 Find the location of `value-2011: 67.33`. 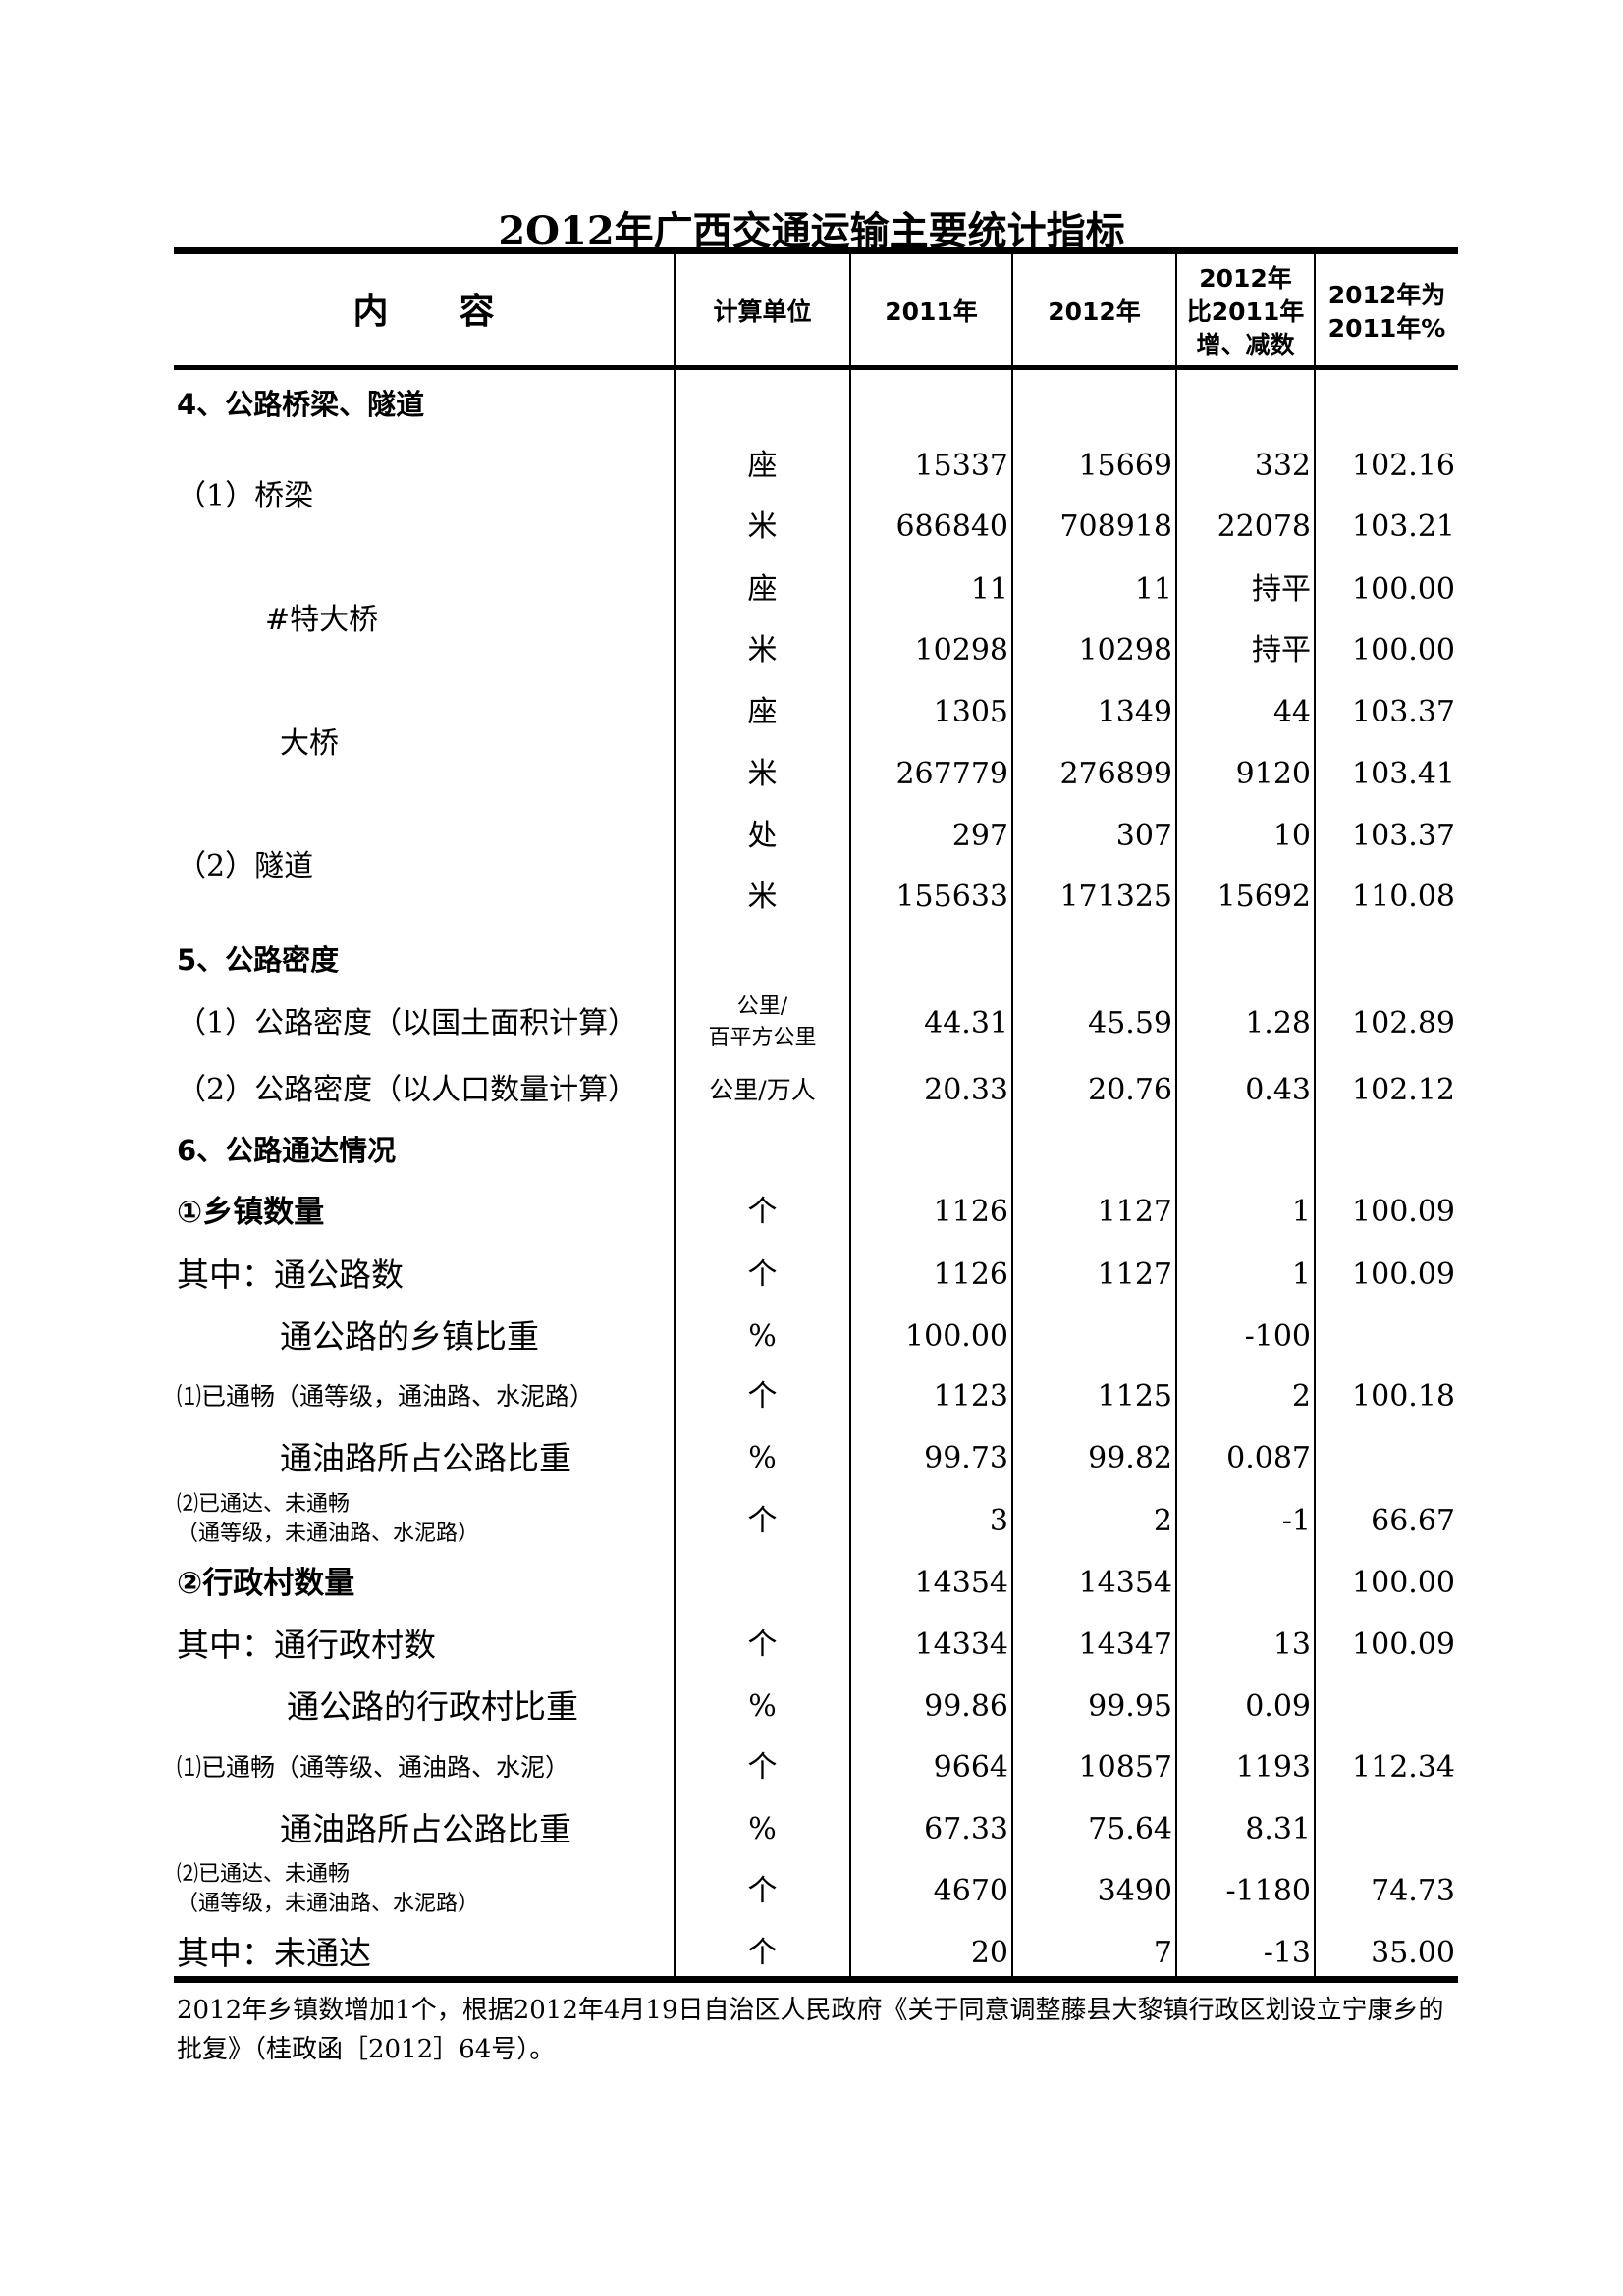

value-2011: 67.33 is located at coordinates (966, 1829).